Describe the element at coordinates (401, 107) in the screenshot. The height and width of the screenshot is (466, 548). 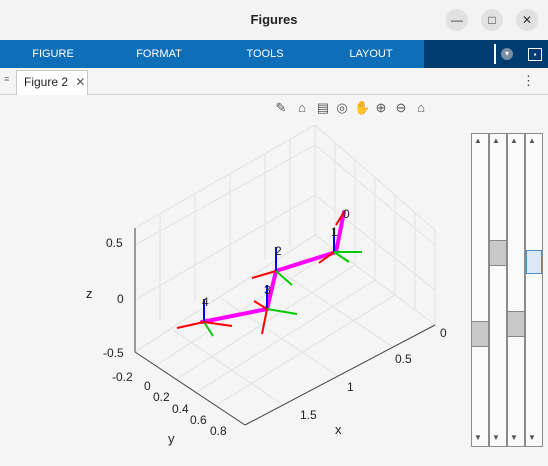
I see `zoom-out-icon: ⊖` at that location.